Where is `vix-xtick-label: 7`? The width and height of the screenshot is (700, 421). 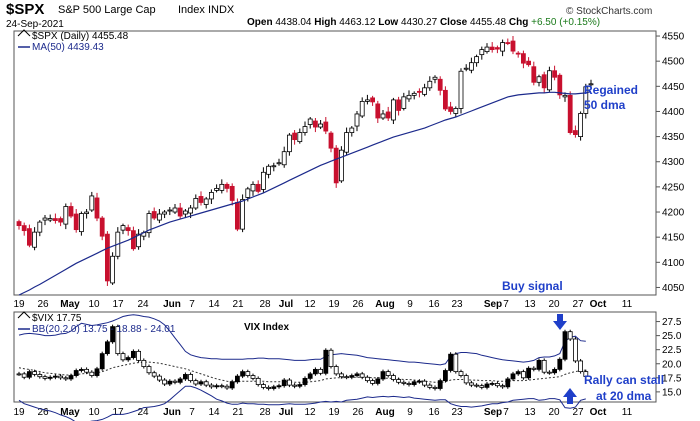 vix-xtick-label: 7 is located at coordinates (192, 412).